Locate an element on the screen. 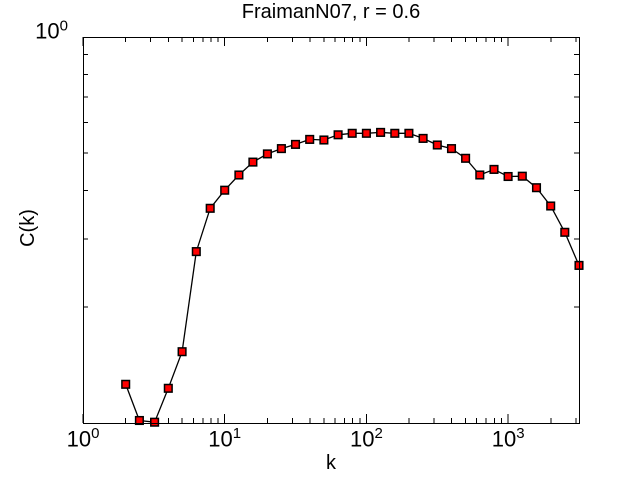  x-tick-label: 10³ is located at coordinates (508, 438).